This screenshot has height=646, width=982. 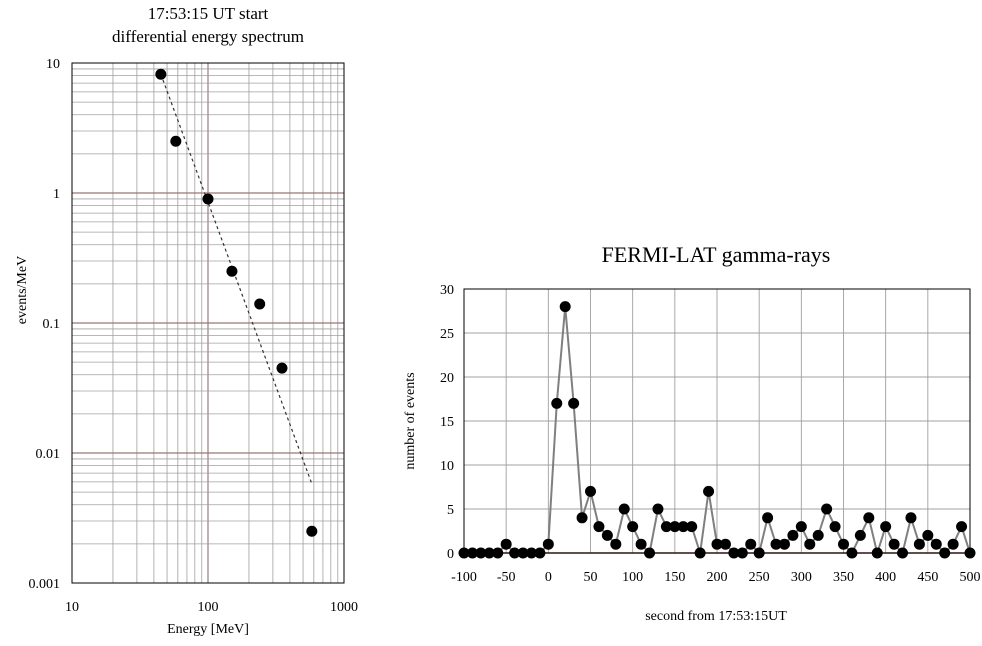 What do you see at coordinates (843, 577) in the screenshot?
I see `fermi-x-tick-label: 350` at bounding box center [843, 577].